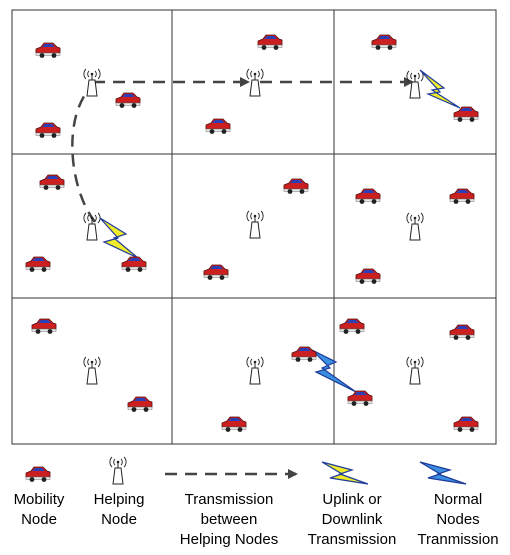 The image size is (510, 555). I want to click on legend-transmission-between-label: Transmission between Helping Nodes, so click(229, 519).